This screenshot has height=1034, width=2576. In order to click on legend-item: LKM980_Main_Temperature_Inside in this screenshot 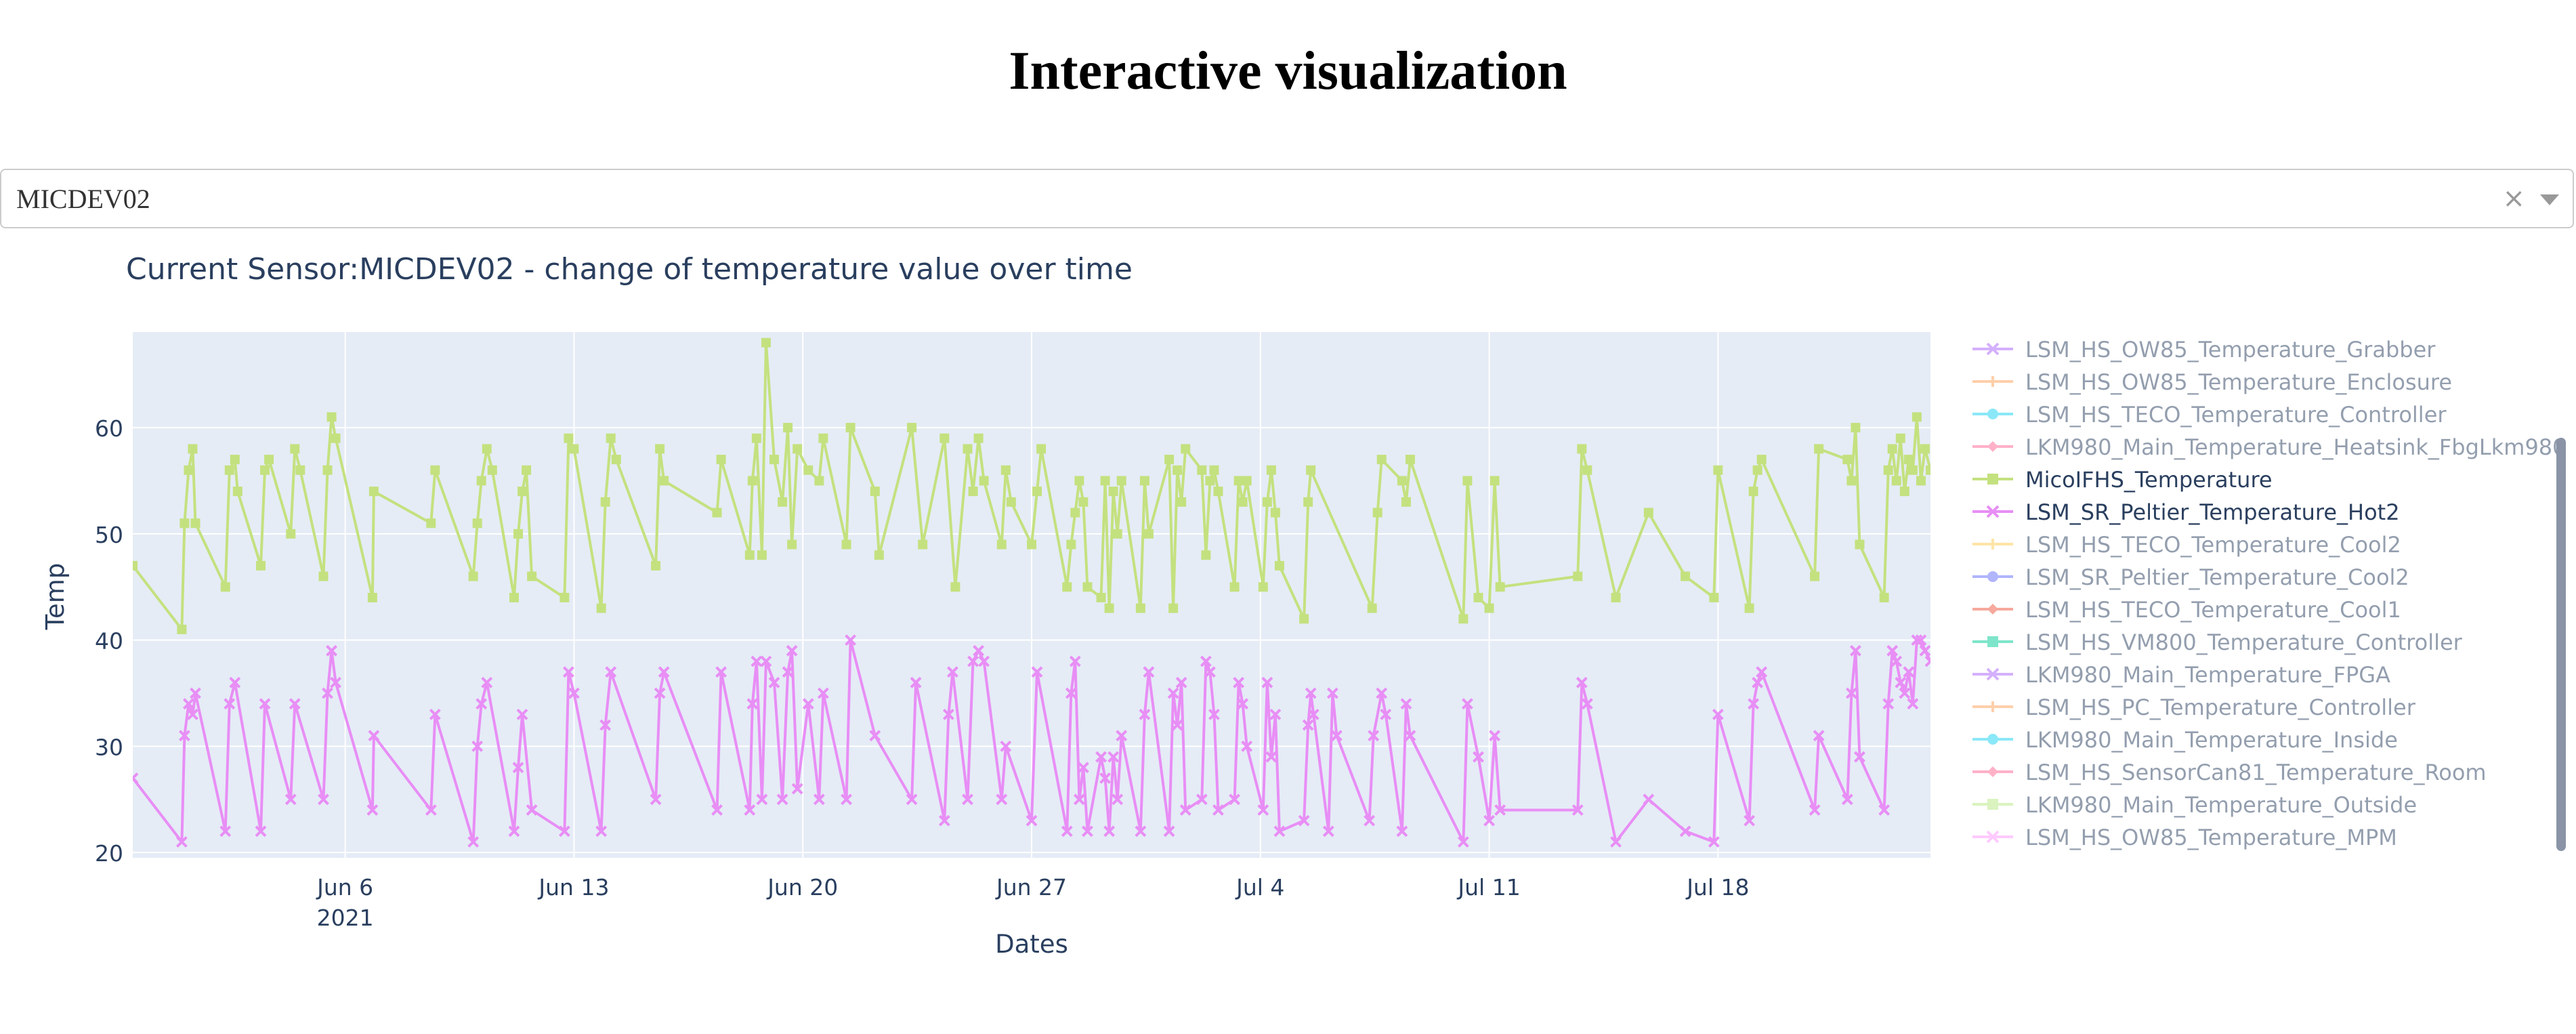, I will do `click(2185, 740)`.